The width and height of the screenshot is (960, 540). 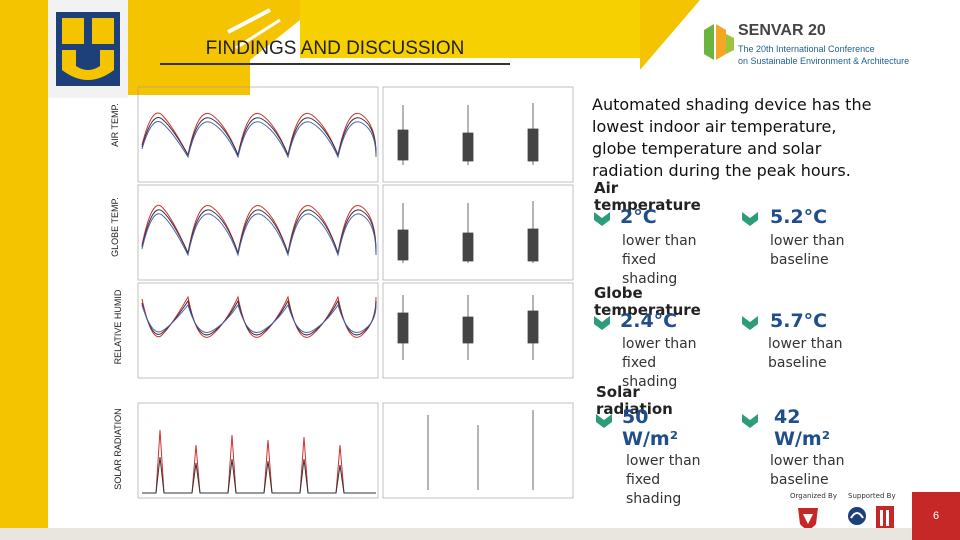 I want to click on supported-by-label: Supported By, so click(x=872, y=496).